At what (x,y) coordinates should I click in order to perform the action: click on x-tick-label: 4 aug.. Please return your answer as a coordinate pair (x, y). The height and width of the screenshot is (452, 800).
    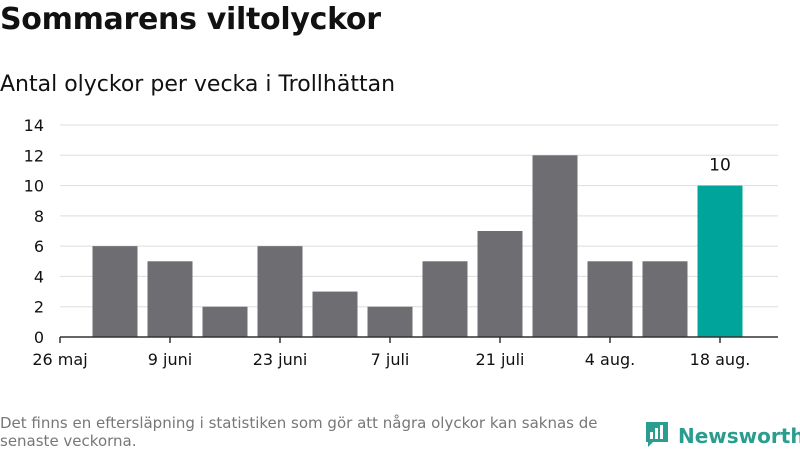
    Looking at the image, I should click on (610, 359).